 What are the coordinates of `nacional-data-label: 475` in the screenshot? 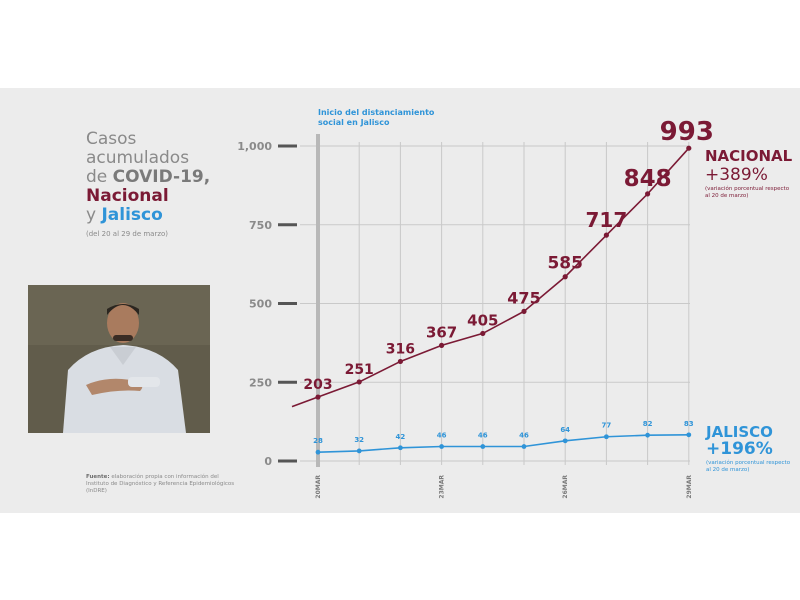 It's located at (523, 297).